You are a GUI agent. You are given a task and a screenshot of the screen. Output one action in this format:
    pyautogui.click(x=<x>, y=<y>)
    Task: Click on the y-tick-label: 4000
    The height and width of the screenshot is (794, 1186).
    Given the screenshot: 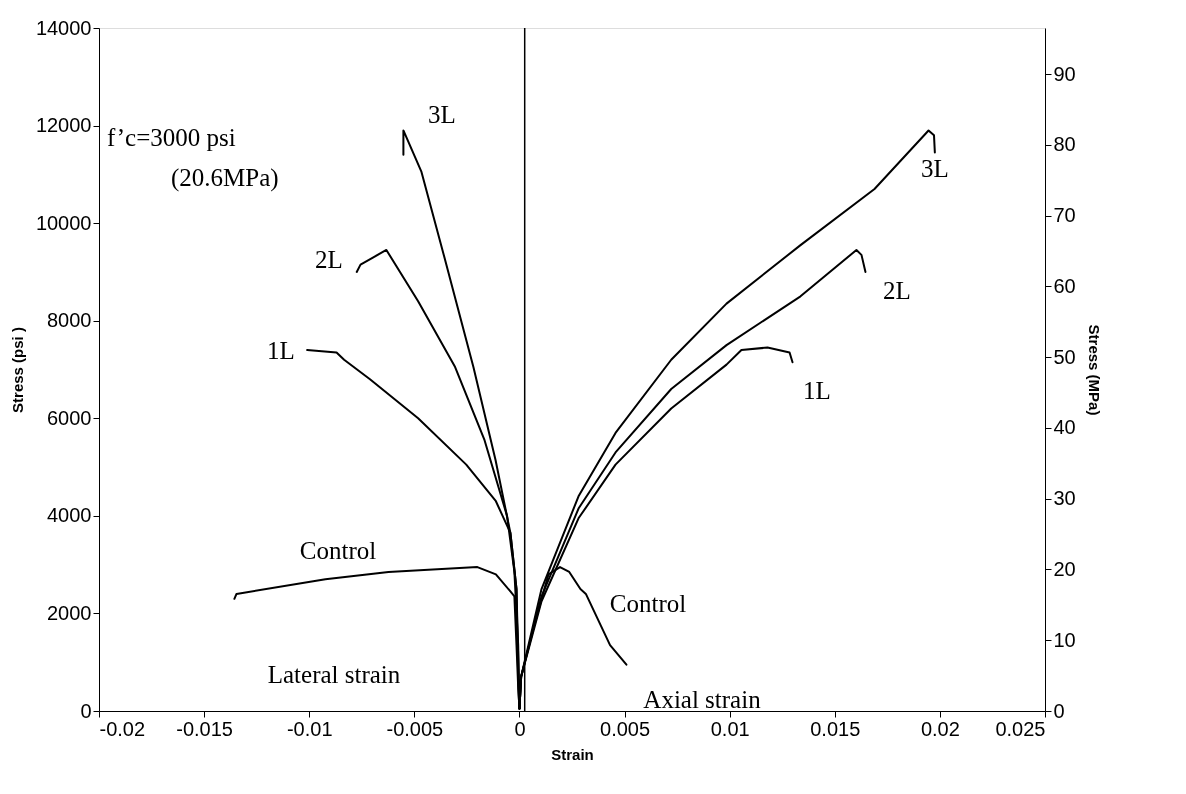 What is the action you would take?
    pyautogui.click(x=69, y=515)
    